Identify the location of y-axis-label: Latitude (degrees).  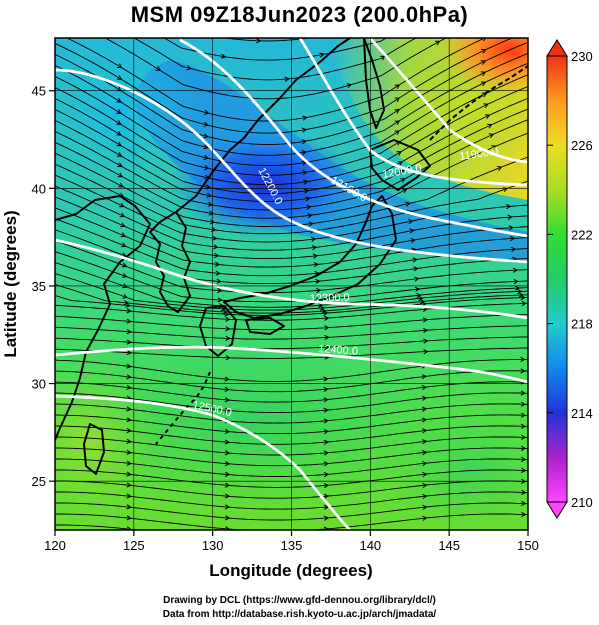
(10, 283).